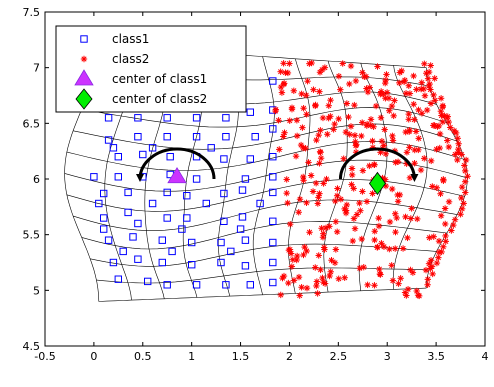  Describe the element at coordinates (84, 59) in the screenshot. I see `legend-marker-class2` at that location.